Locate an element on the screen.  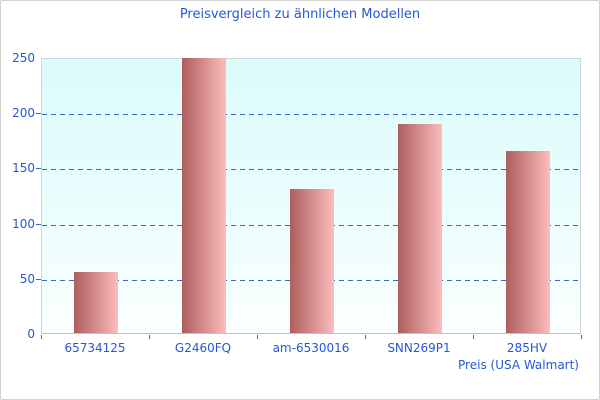
y-axis-label-250: 250 is located at coordinates (23, 58).